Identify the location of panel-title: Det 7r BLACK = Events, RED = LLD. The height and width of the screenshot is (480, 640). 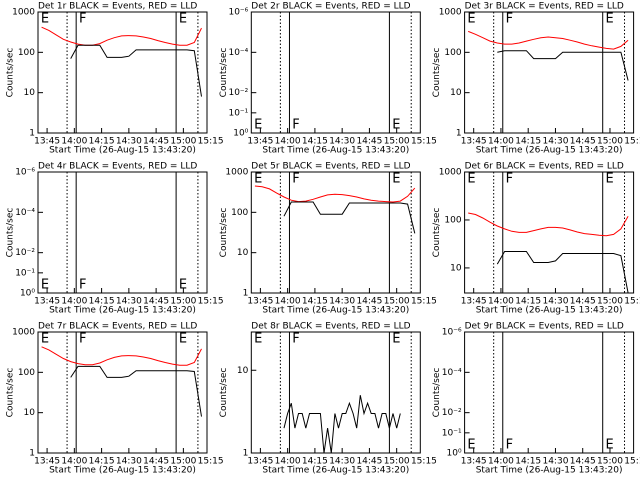
(117, 327).